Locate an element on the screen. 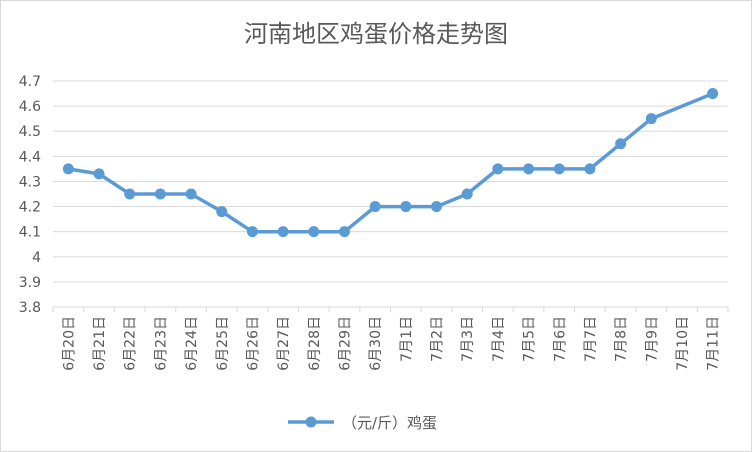  y-tick-label: 4.7 is located at coordinates (30, 82).